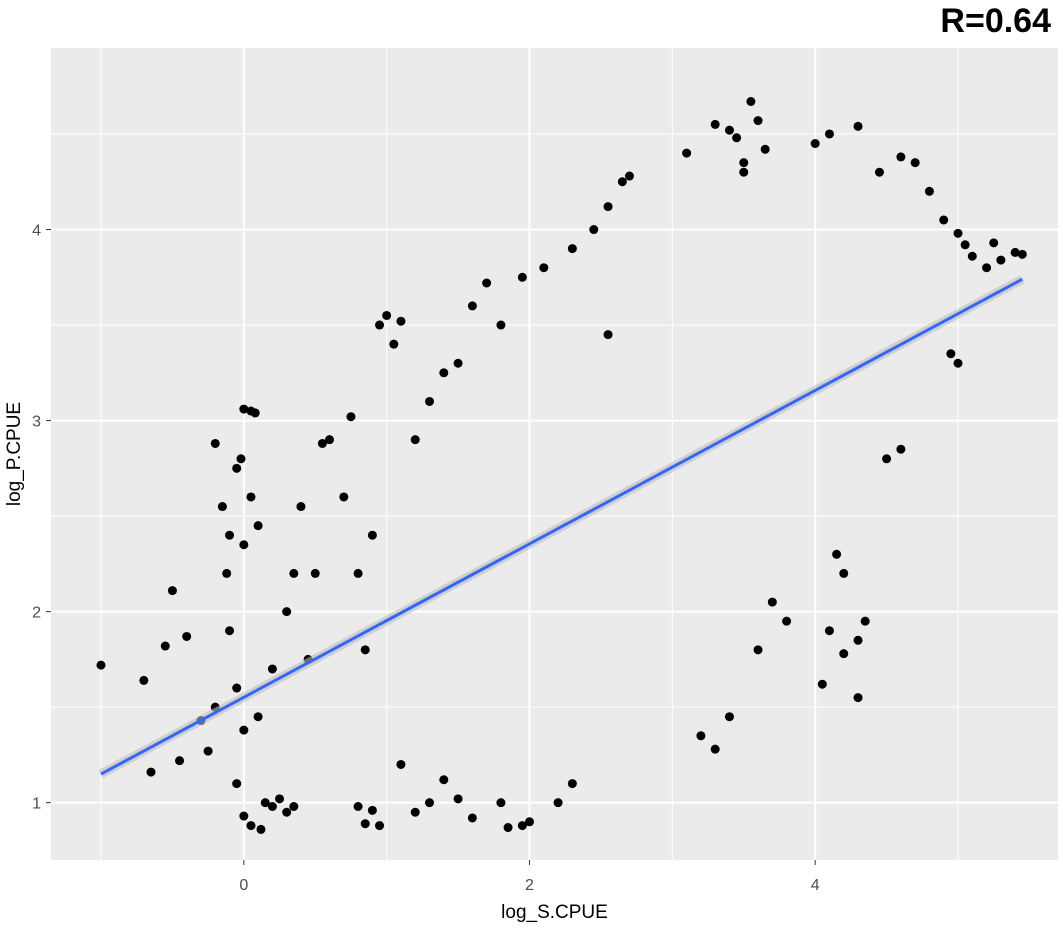 Image resolution: width=1063 pixels, height=930 pixels. What do you see at coordinates (815, 885) in the screenshot?
I see `x-tick-label: 4` at bounding box center [815, 885].